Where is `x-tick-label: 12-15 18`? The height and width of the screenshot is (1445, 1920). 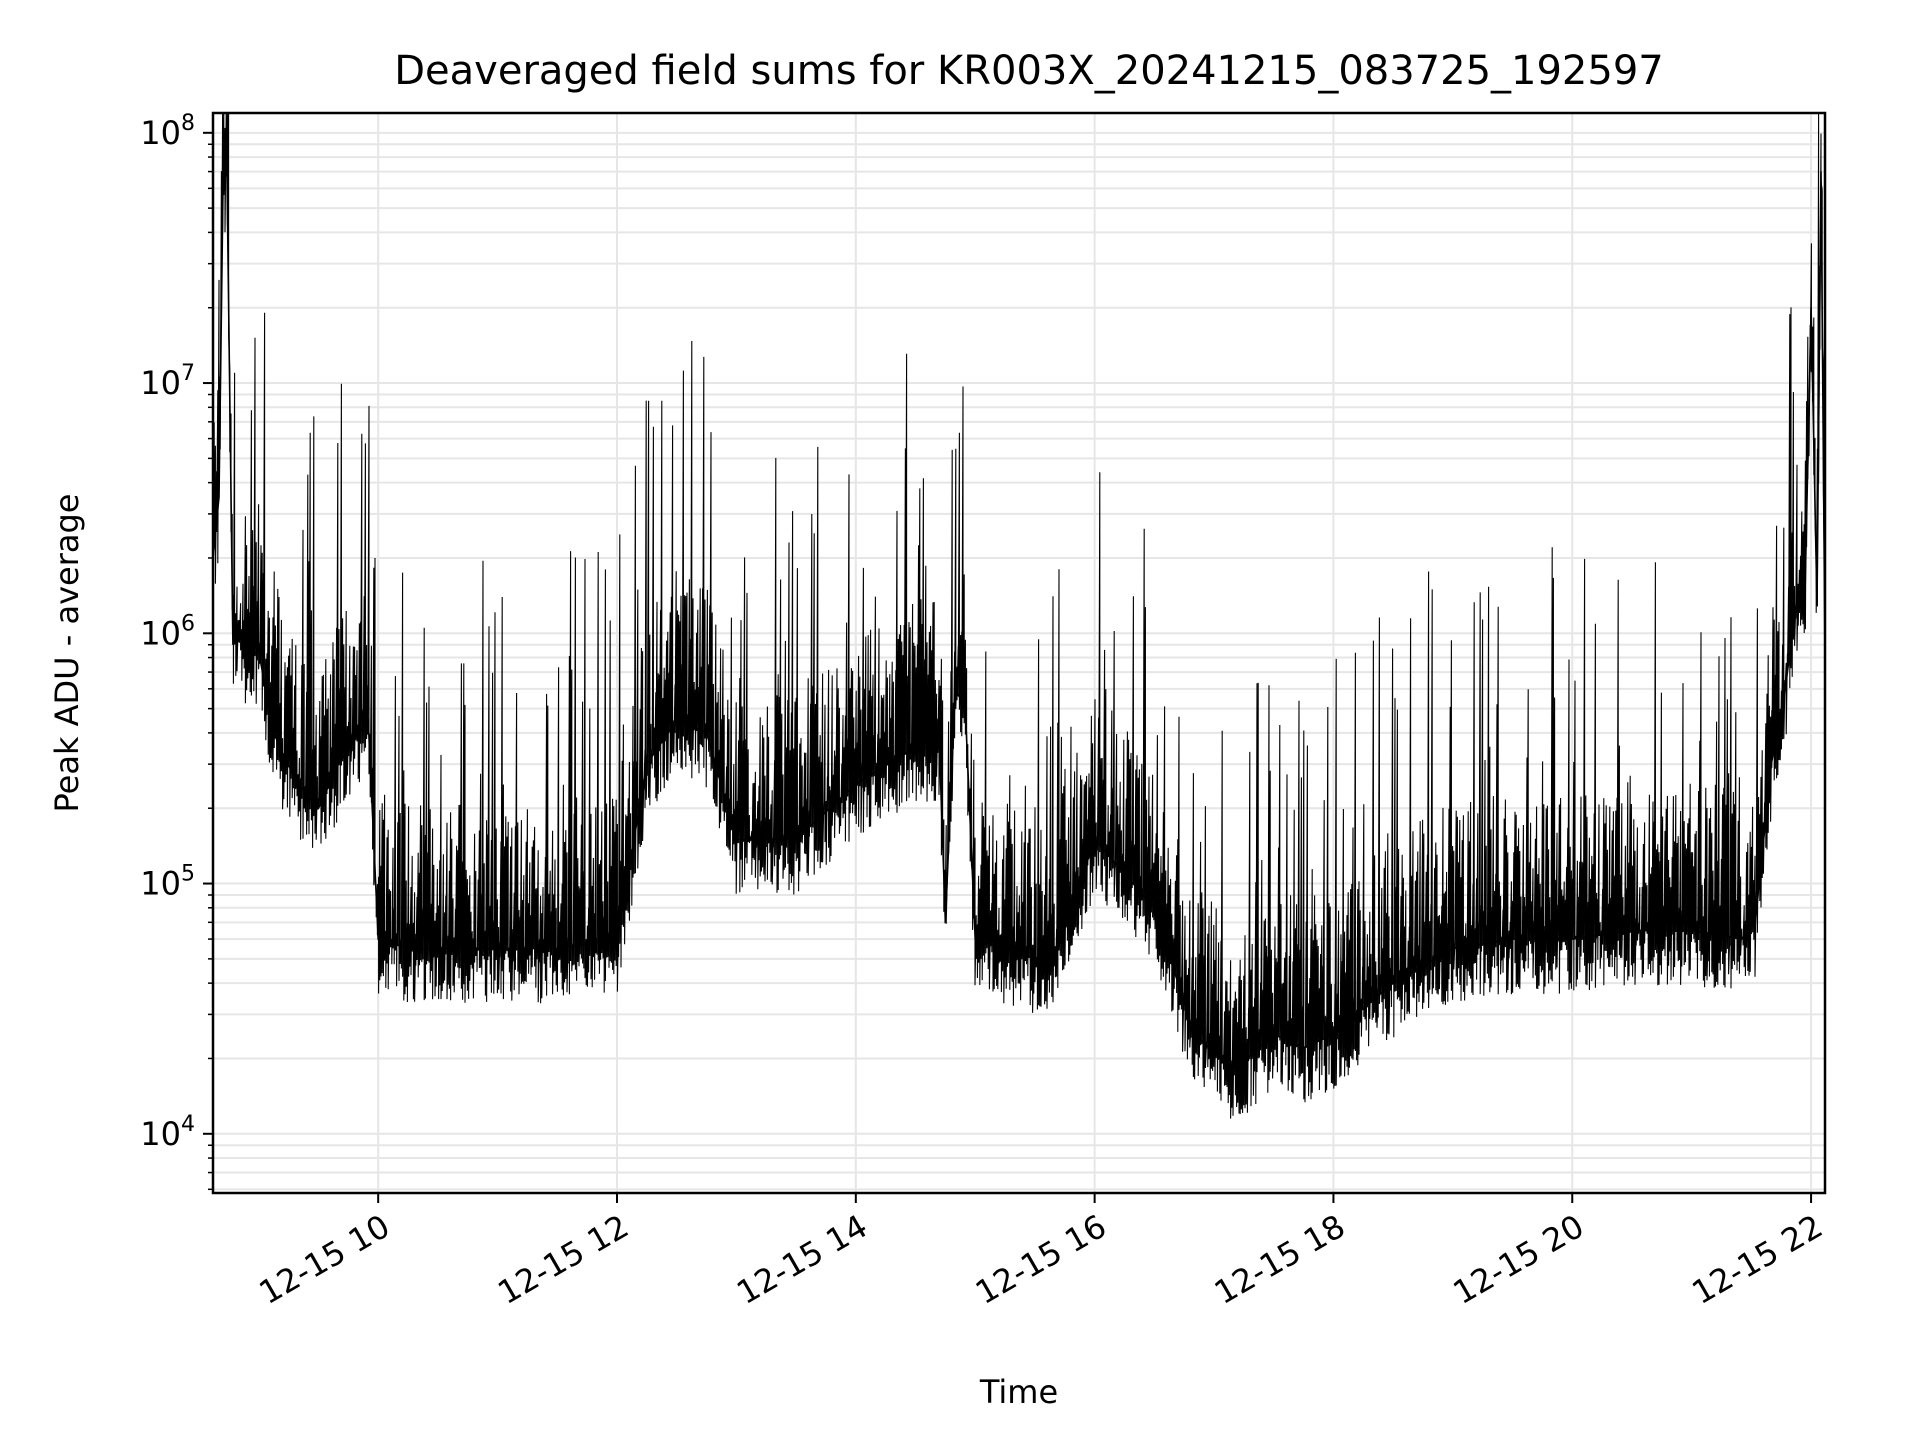
x-tick-label: 12-15 18 is located at coordinates (1280, 1259).